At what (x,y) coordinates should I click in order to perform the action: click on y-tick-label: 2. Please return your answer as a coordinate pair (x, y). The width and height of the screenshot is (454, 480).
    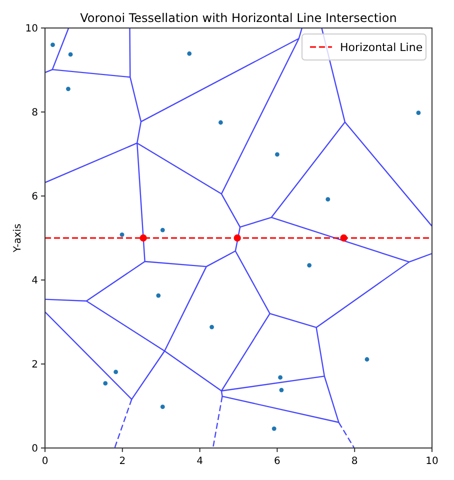
    Looking at the image, I should click on (35, 365).